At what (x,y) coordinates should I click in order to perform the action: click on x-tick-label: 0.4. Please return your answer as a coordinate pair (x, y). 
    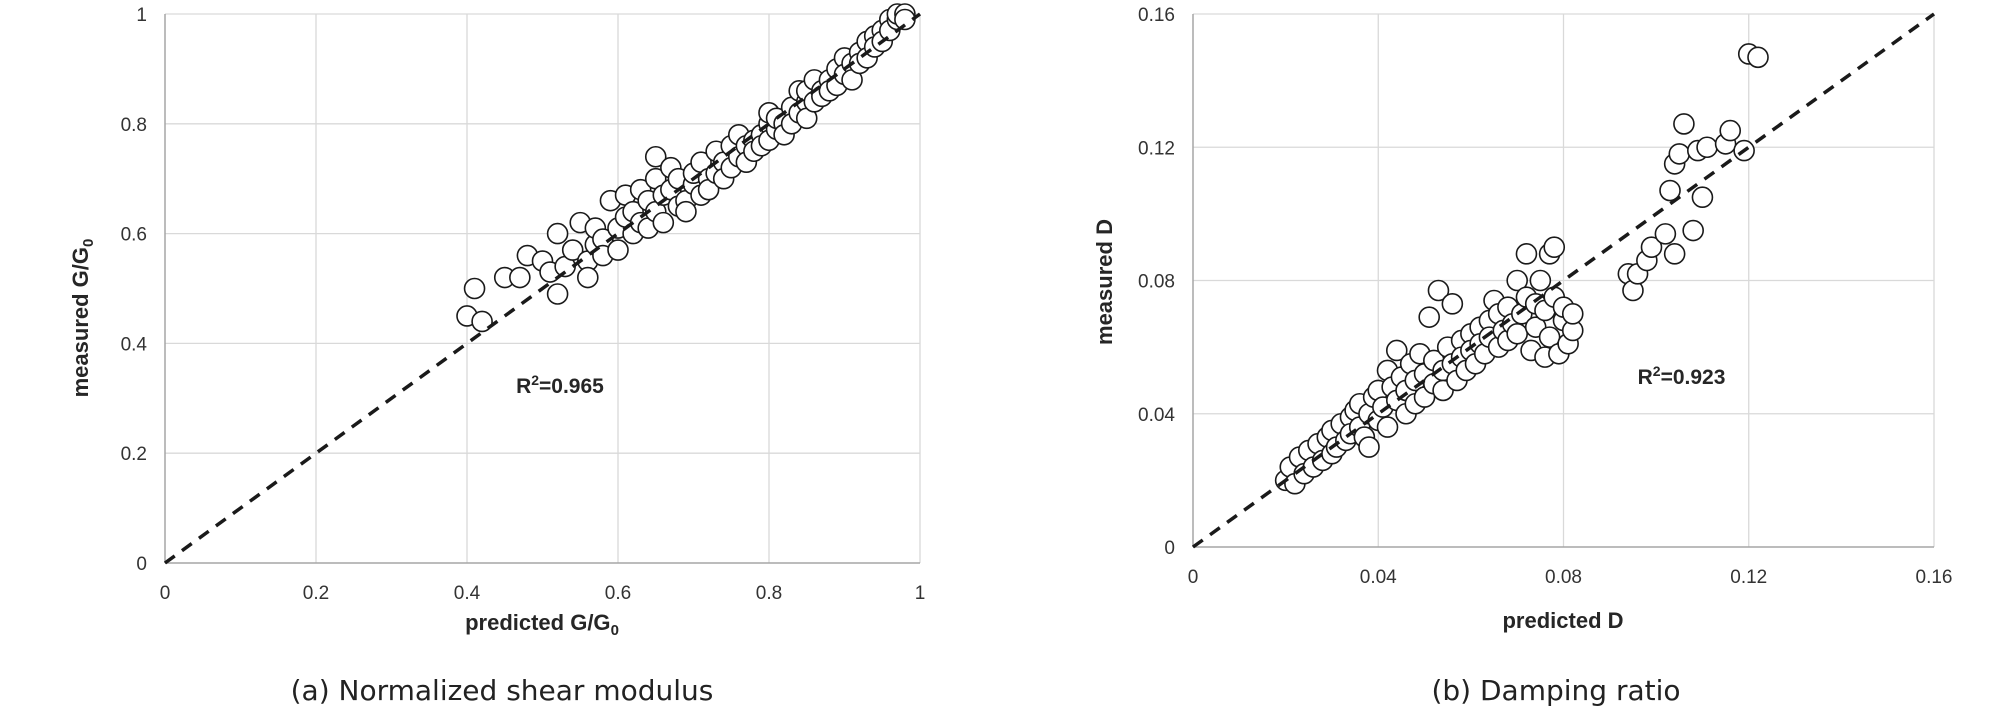
    Looking at the image, I should click on (467, 593).